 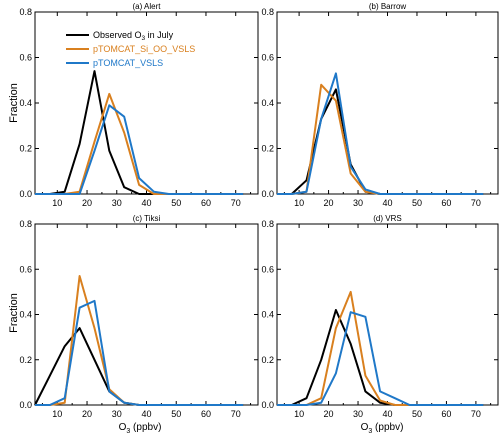 What do you see at coordinates (139, 352) in the screenshot?
I see `series-line-vsls-tiksi` at bounding box center [139, 352].